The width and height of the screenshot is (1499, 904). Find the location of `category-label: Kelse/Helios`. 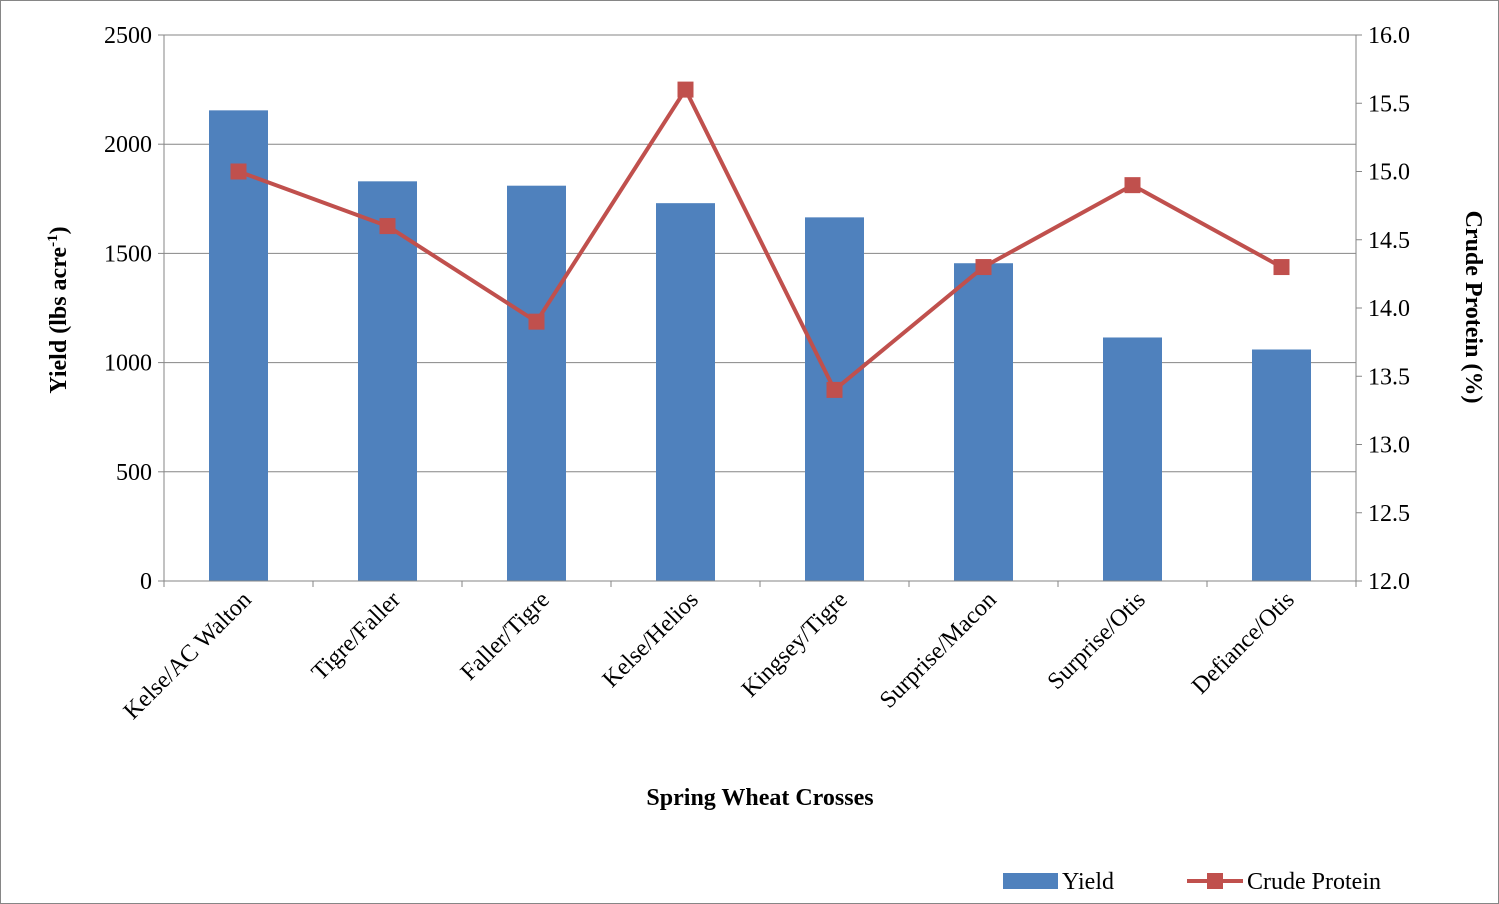

category-label: Kelse/Helios is located at coordinates (651, 640).